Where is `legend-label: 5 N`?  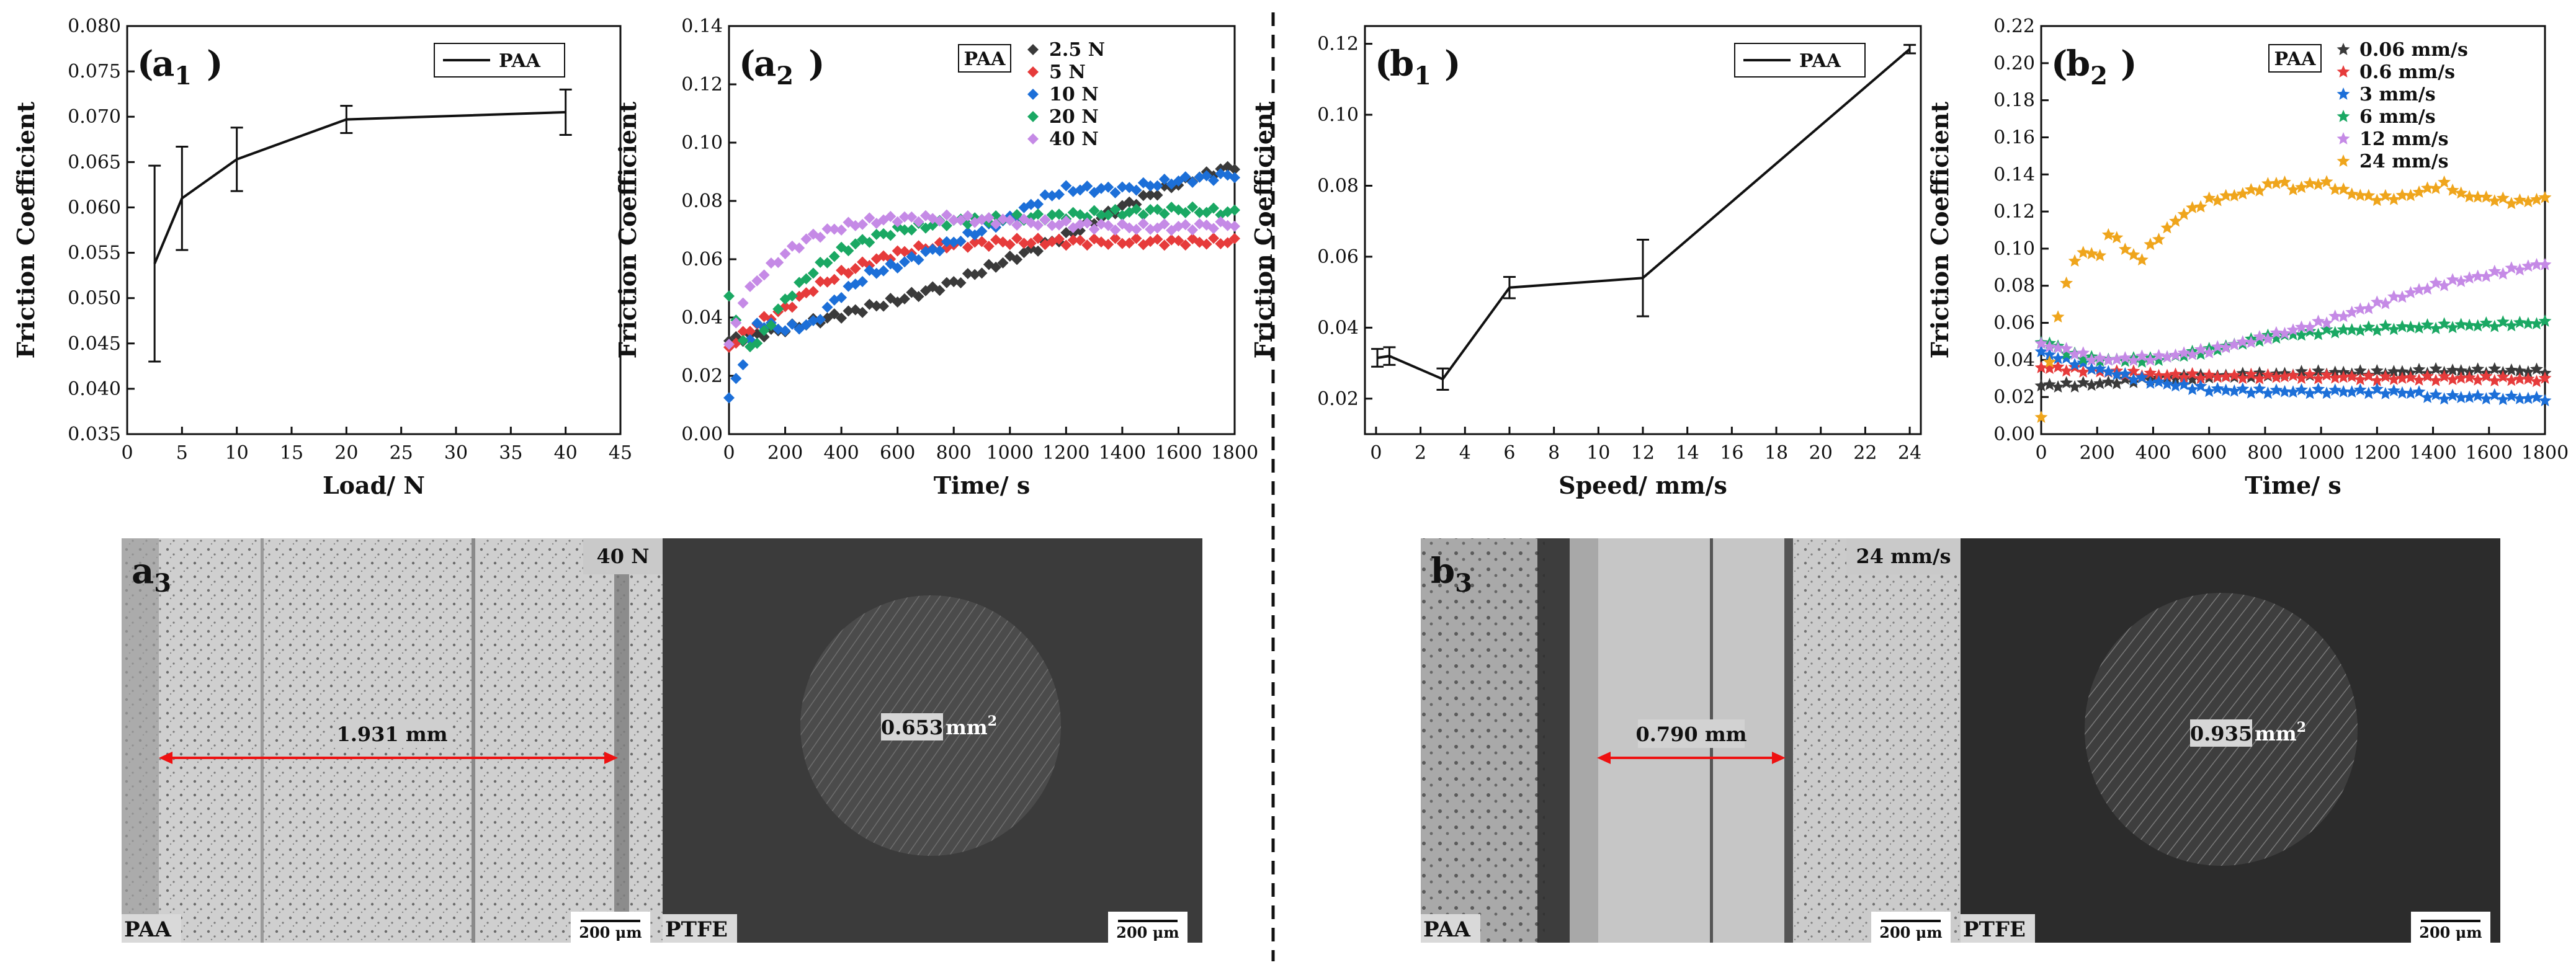 legend-label: 5 N is located at coordinates (1067, 72).